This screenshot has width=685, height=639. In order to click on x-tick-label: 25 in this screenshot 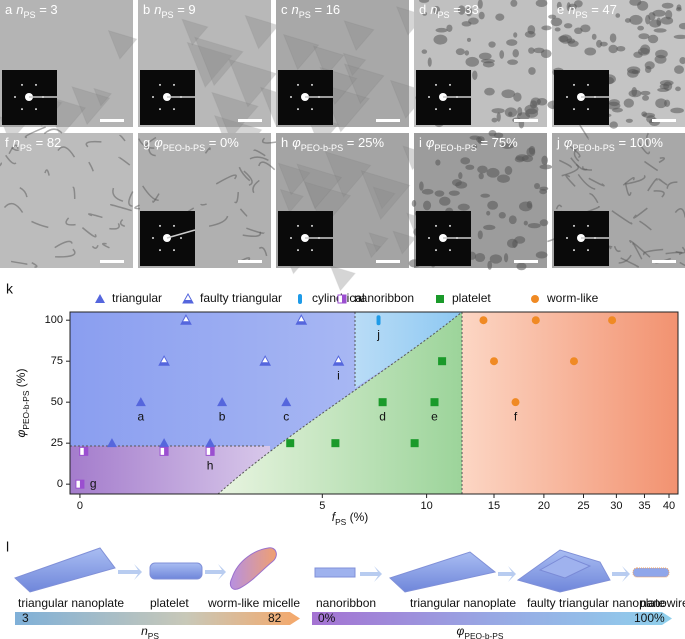, I will do `click(583, 506)`.